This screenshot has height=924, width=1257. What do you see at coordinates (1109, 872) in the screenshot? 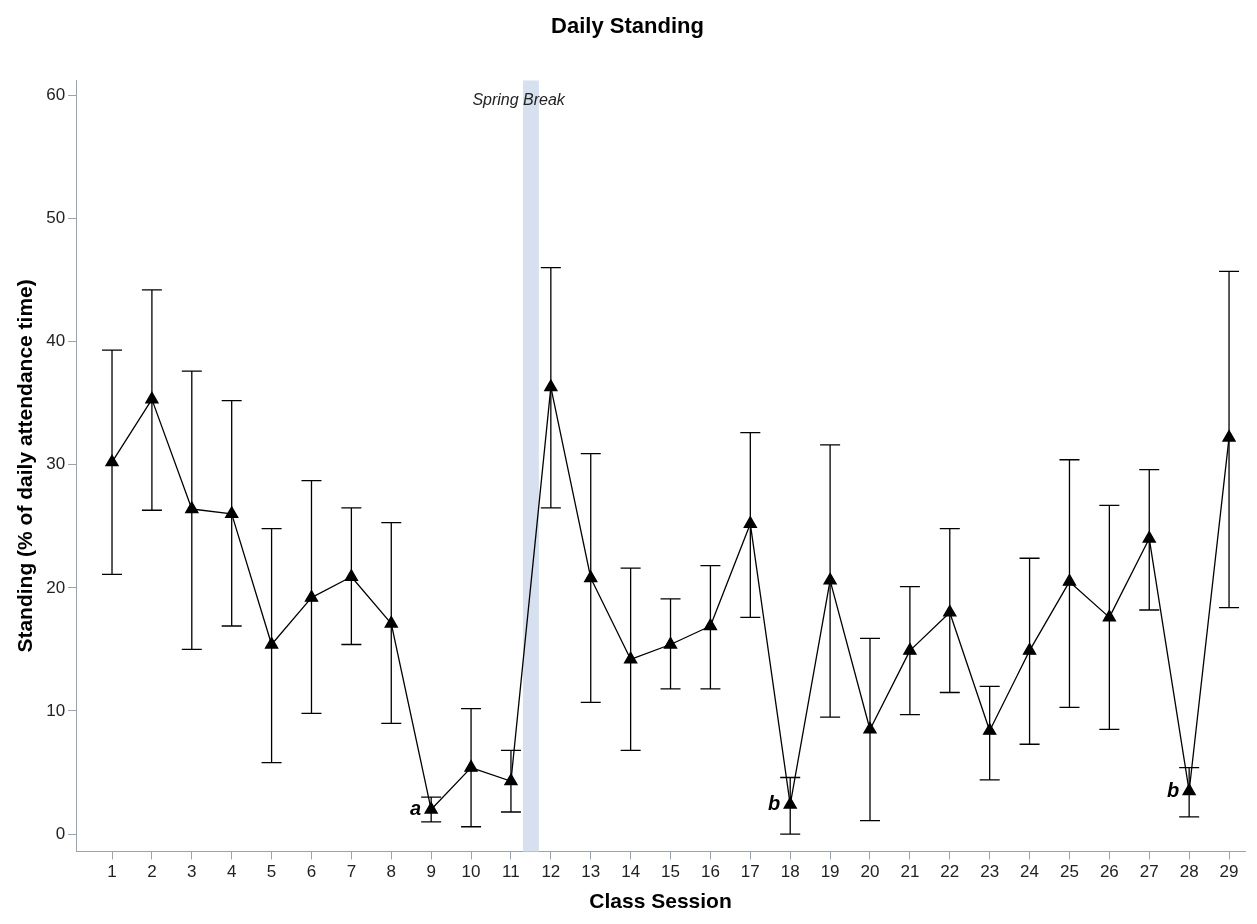
I see `x-tick-label: 26` at bounding box center [1109, 872].